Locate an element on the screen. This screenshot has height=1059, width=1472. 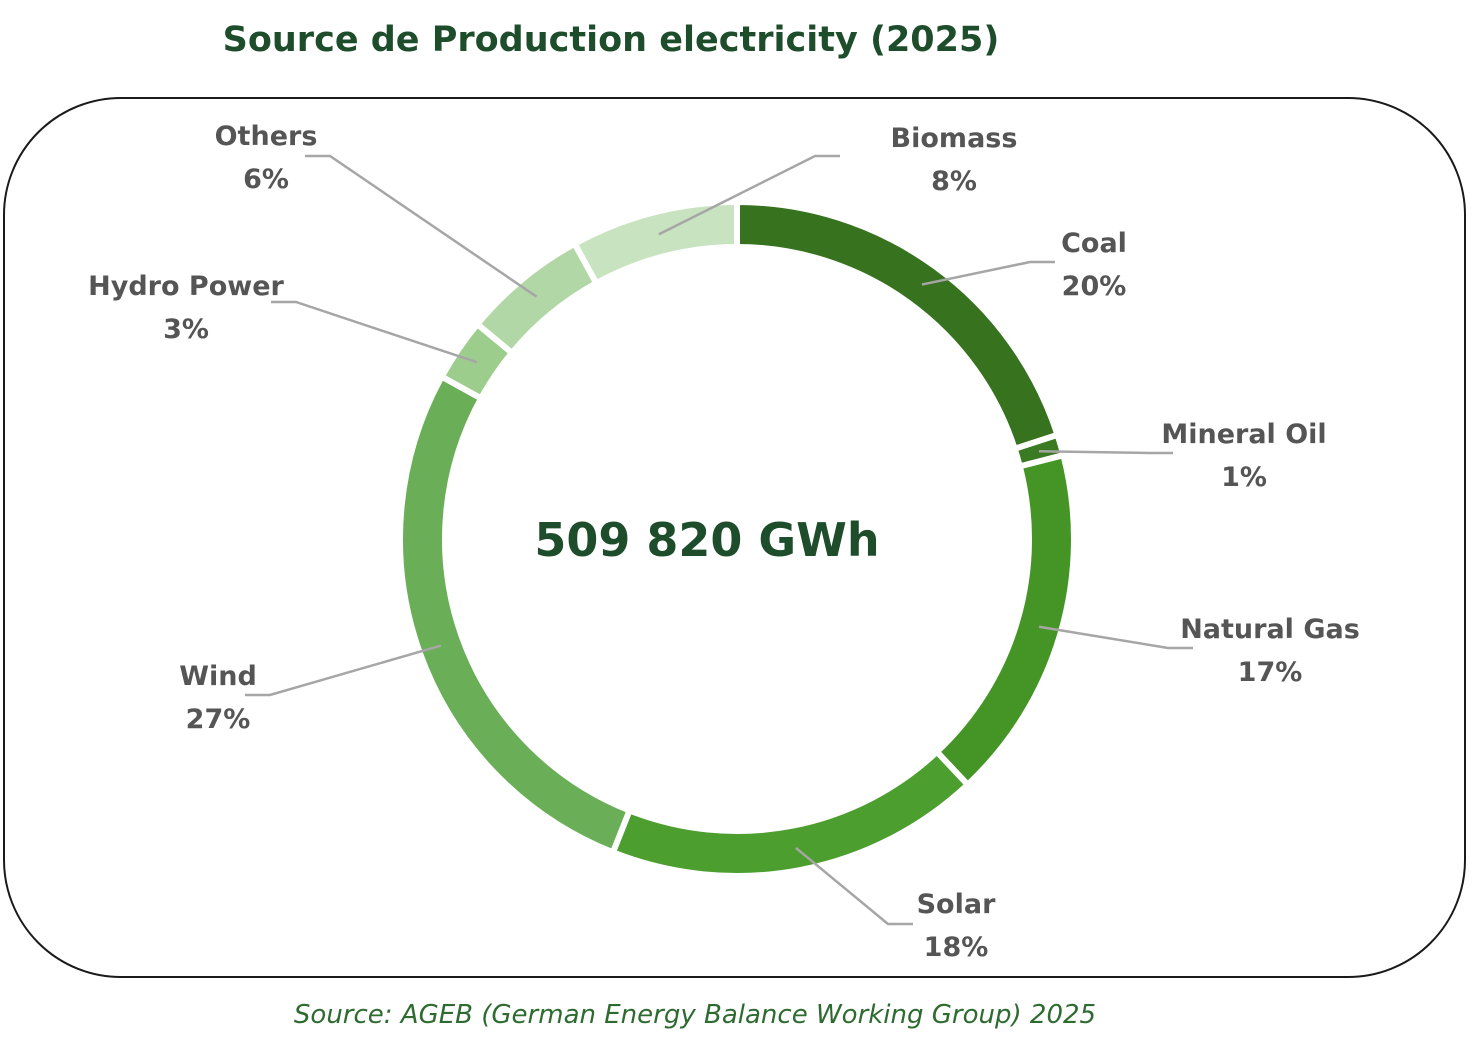
slice-solar is located at coordinates (790, 813).